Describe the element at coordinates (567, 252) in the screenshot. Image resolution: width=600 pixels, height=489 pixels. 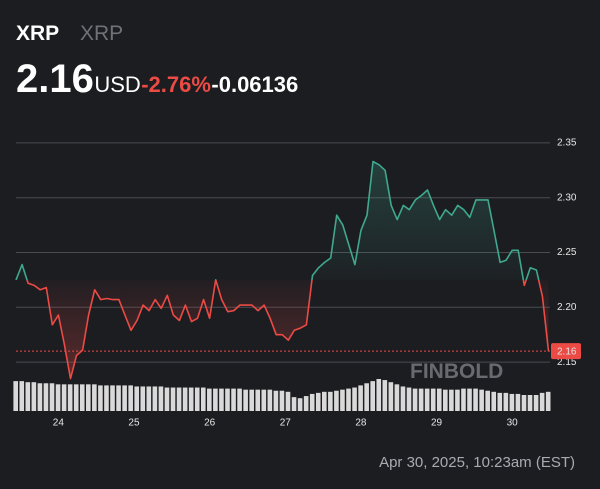
I see `y-tick-label: 2.25` at that location.